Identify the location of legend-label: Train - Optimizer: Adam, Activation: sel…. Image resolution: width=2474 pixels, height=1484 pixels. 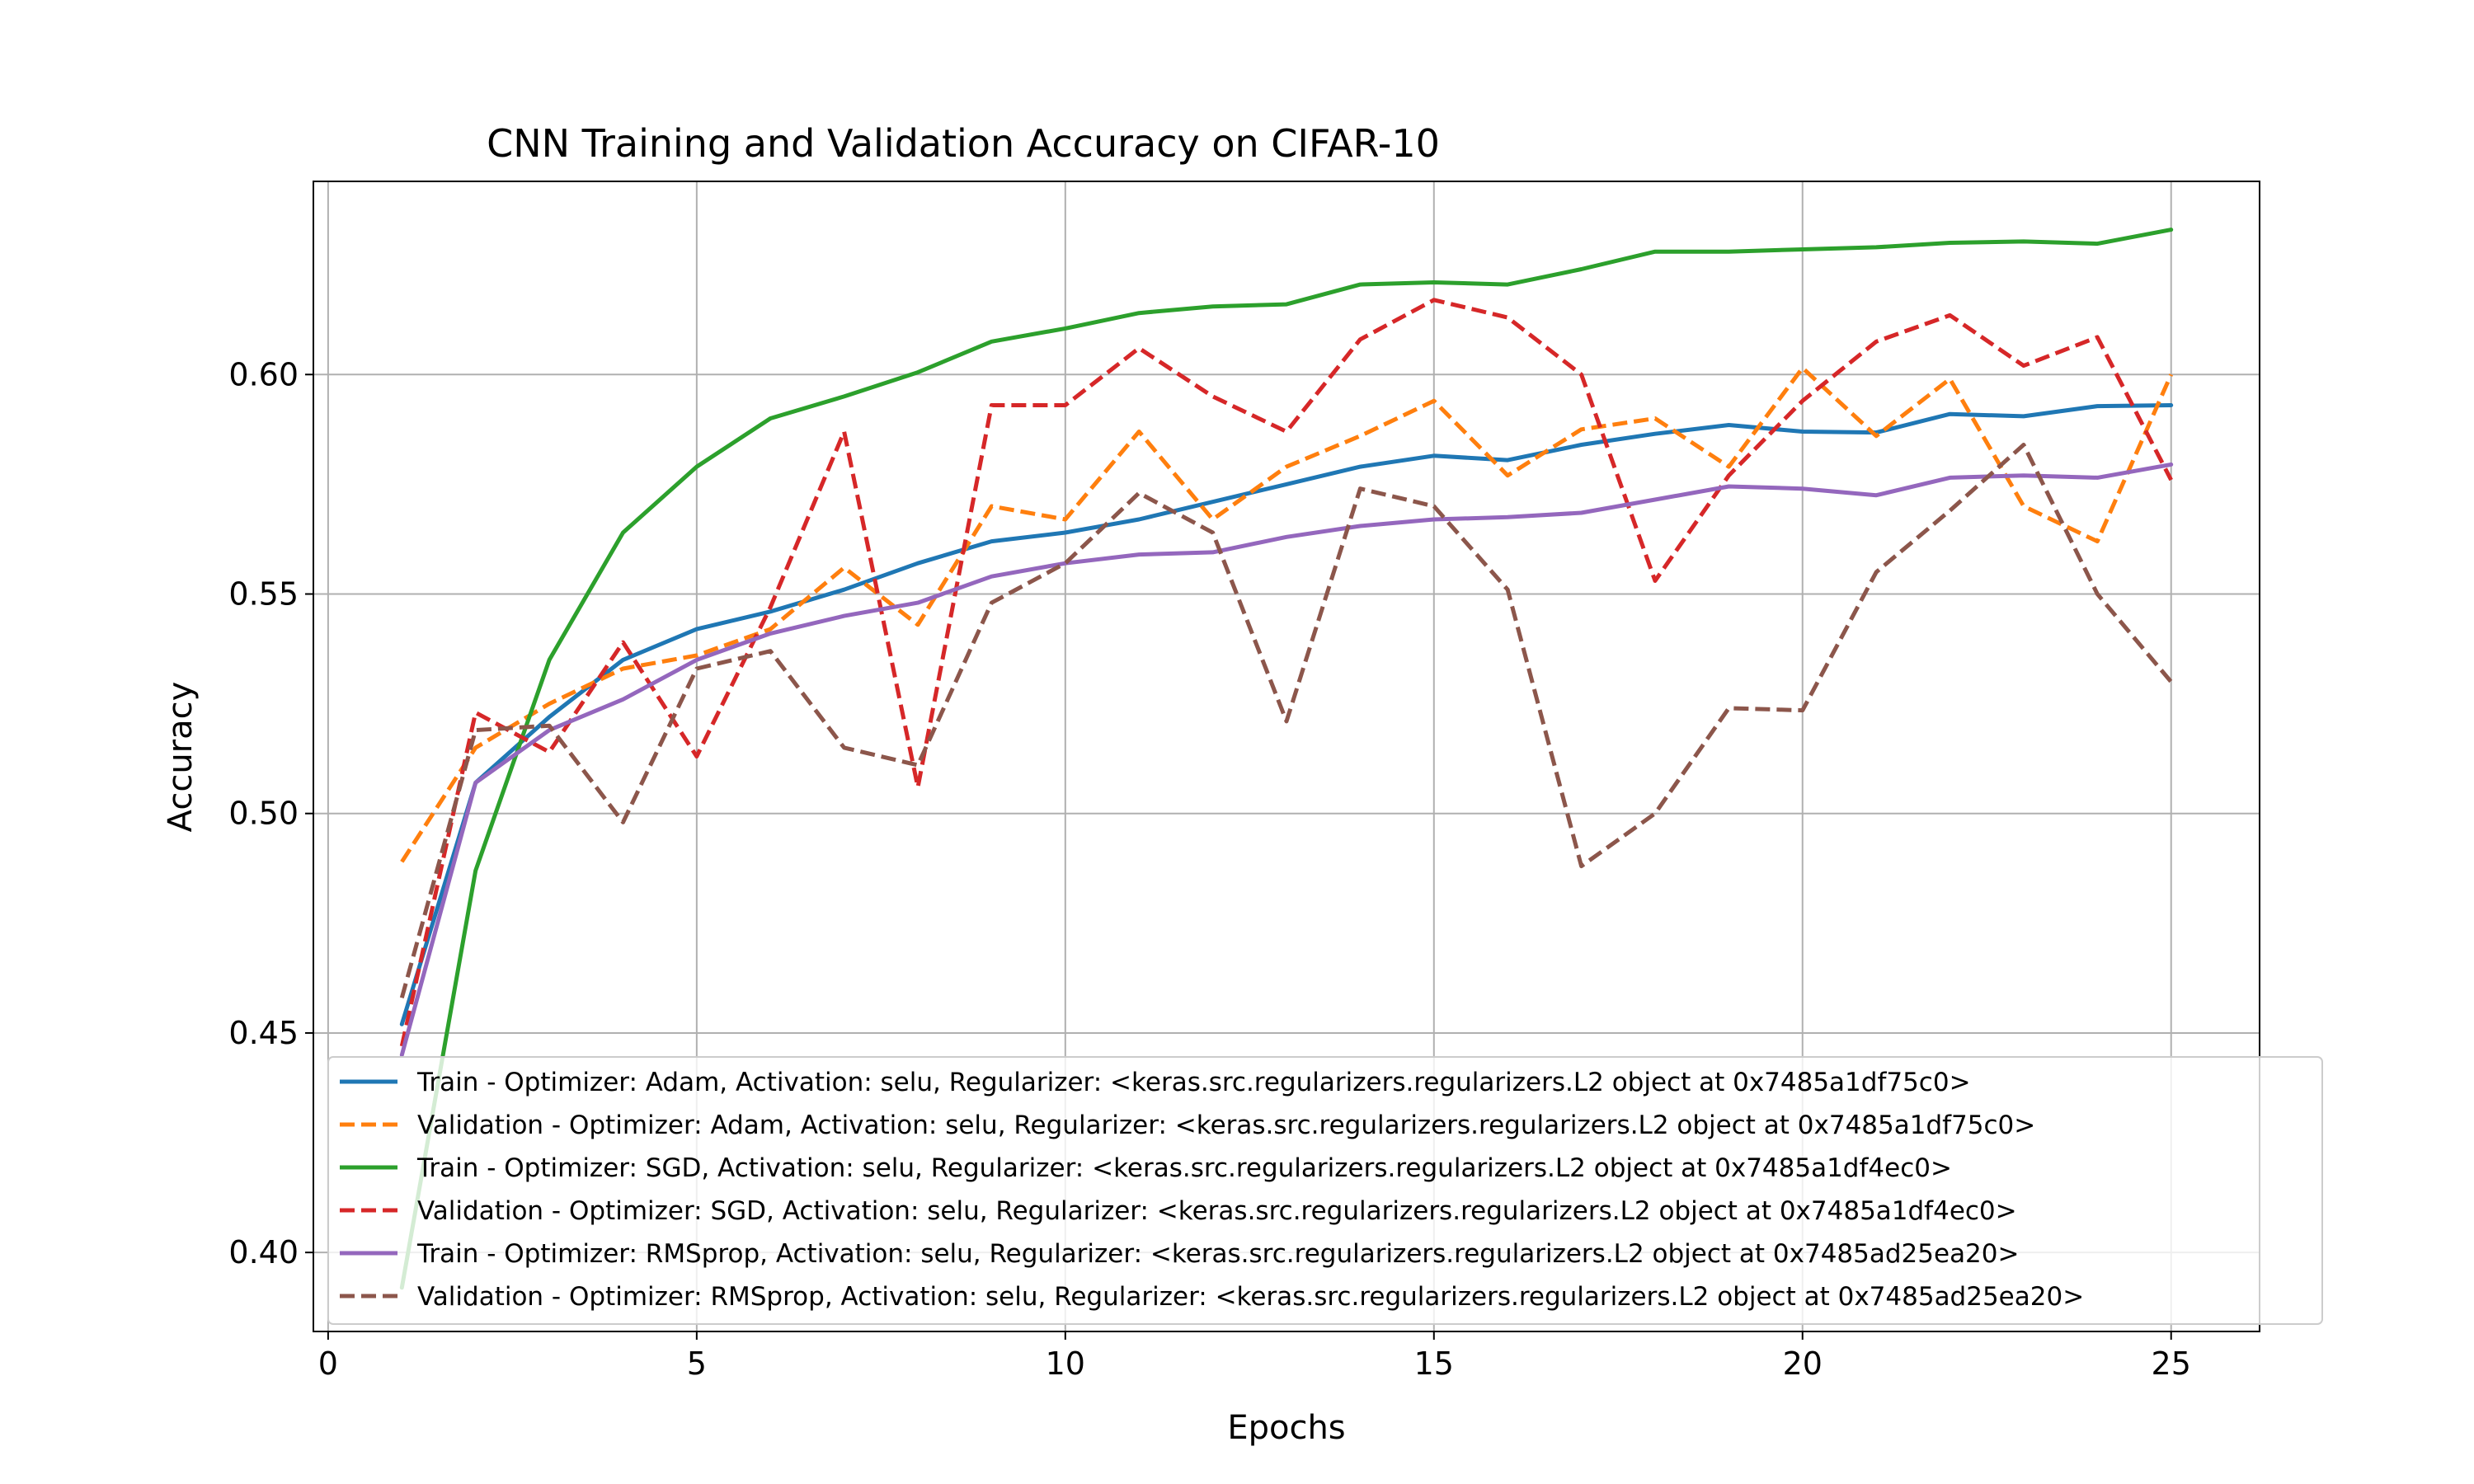
(1193, 1082).